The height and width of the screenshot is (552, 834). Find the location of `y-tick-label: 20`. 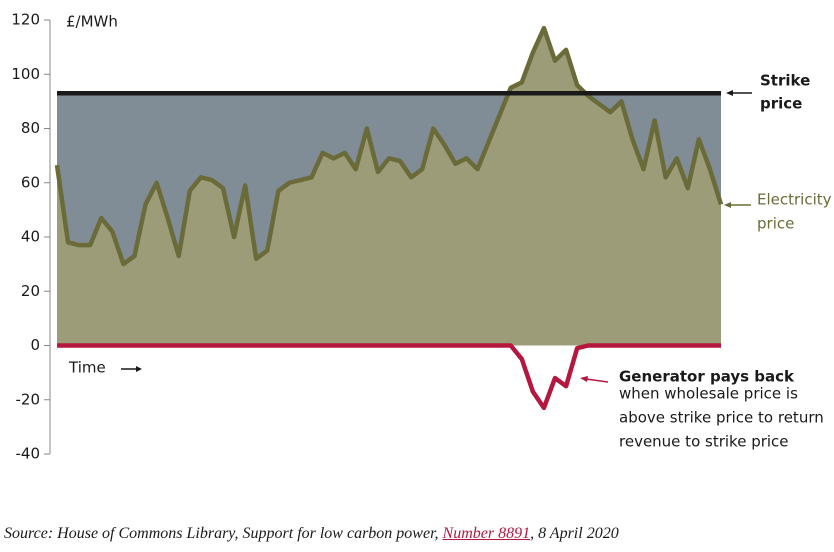

y-tick-label: 20 is located at coordinates (30, 291).